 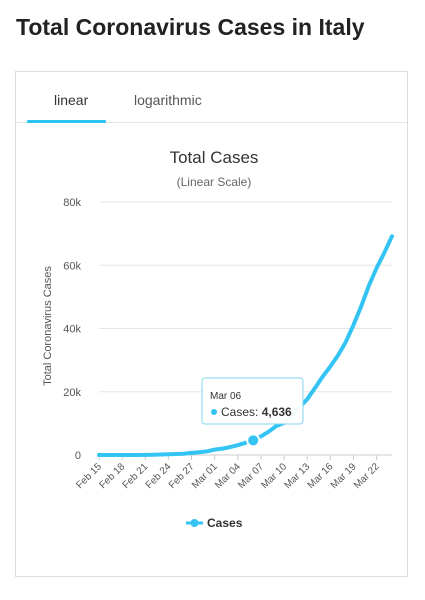 I want to click on scale-tabs: linear logarithmic, so click(x=211, y=97).